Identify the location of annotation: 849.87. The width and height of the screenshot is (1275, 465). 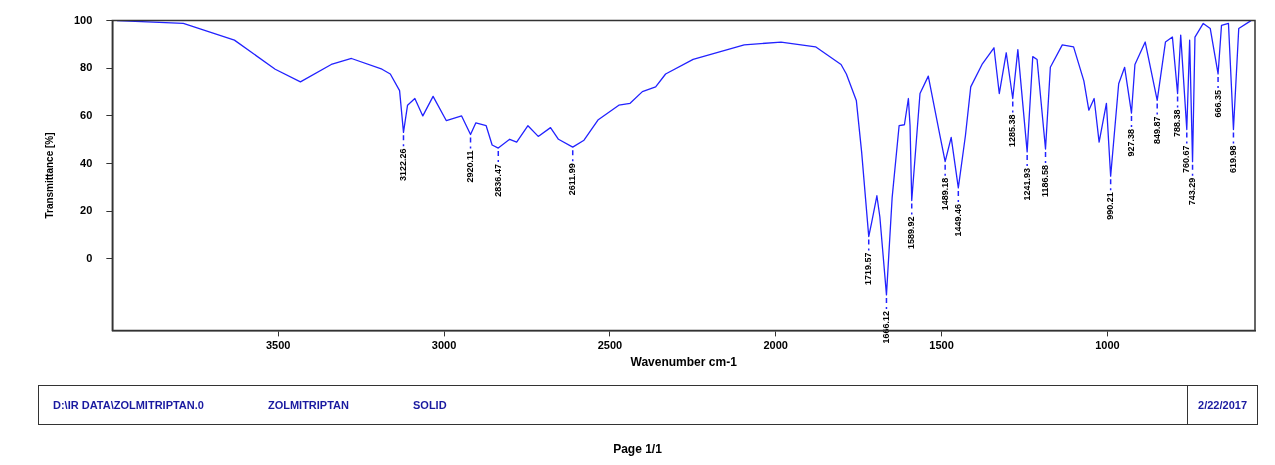
(1156, 130).